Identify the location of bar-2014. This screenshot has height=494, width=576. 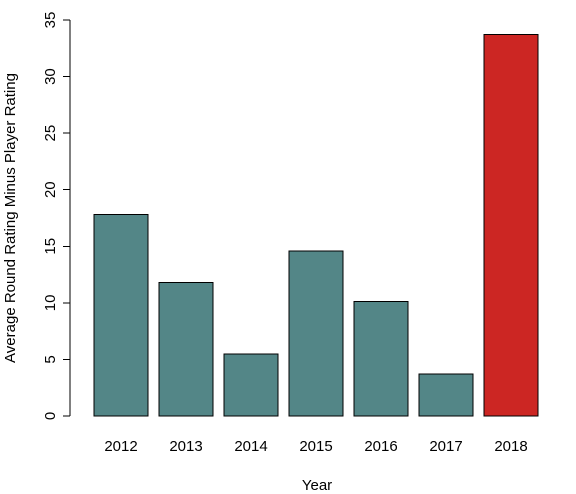
(251, 385).